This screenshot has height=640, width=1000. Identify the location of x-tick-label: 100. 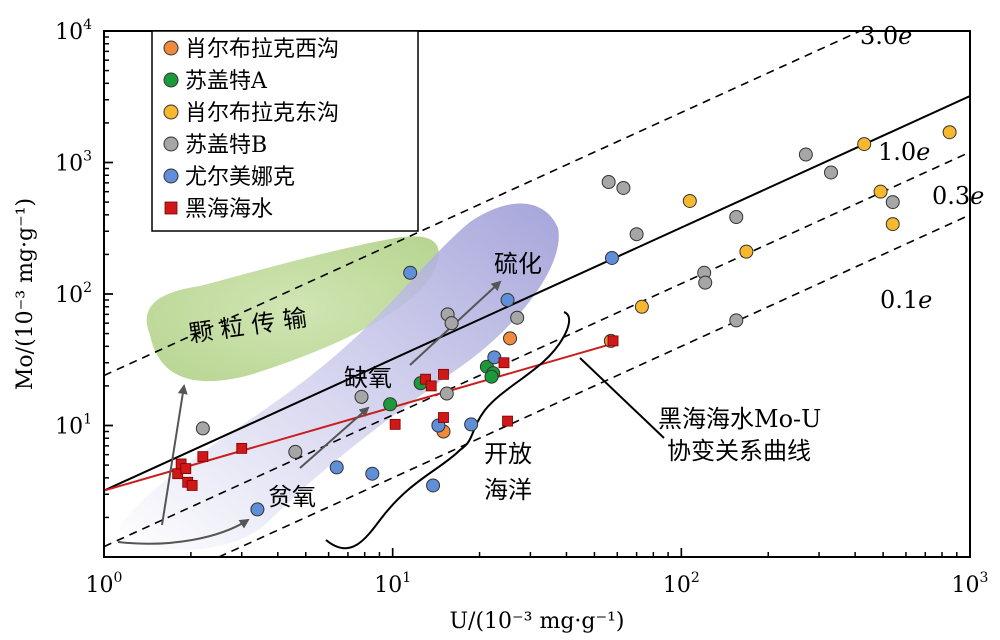
(104, 584).